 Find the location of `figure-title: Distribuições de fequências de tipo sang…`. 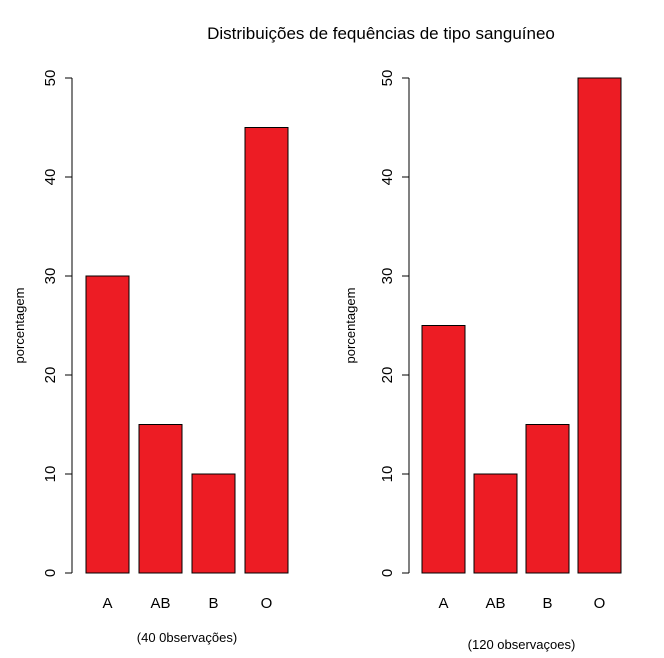

figure-title: Distribuições de fequências de tipo sang… is located at coordinates (381, 33).